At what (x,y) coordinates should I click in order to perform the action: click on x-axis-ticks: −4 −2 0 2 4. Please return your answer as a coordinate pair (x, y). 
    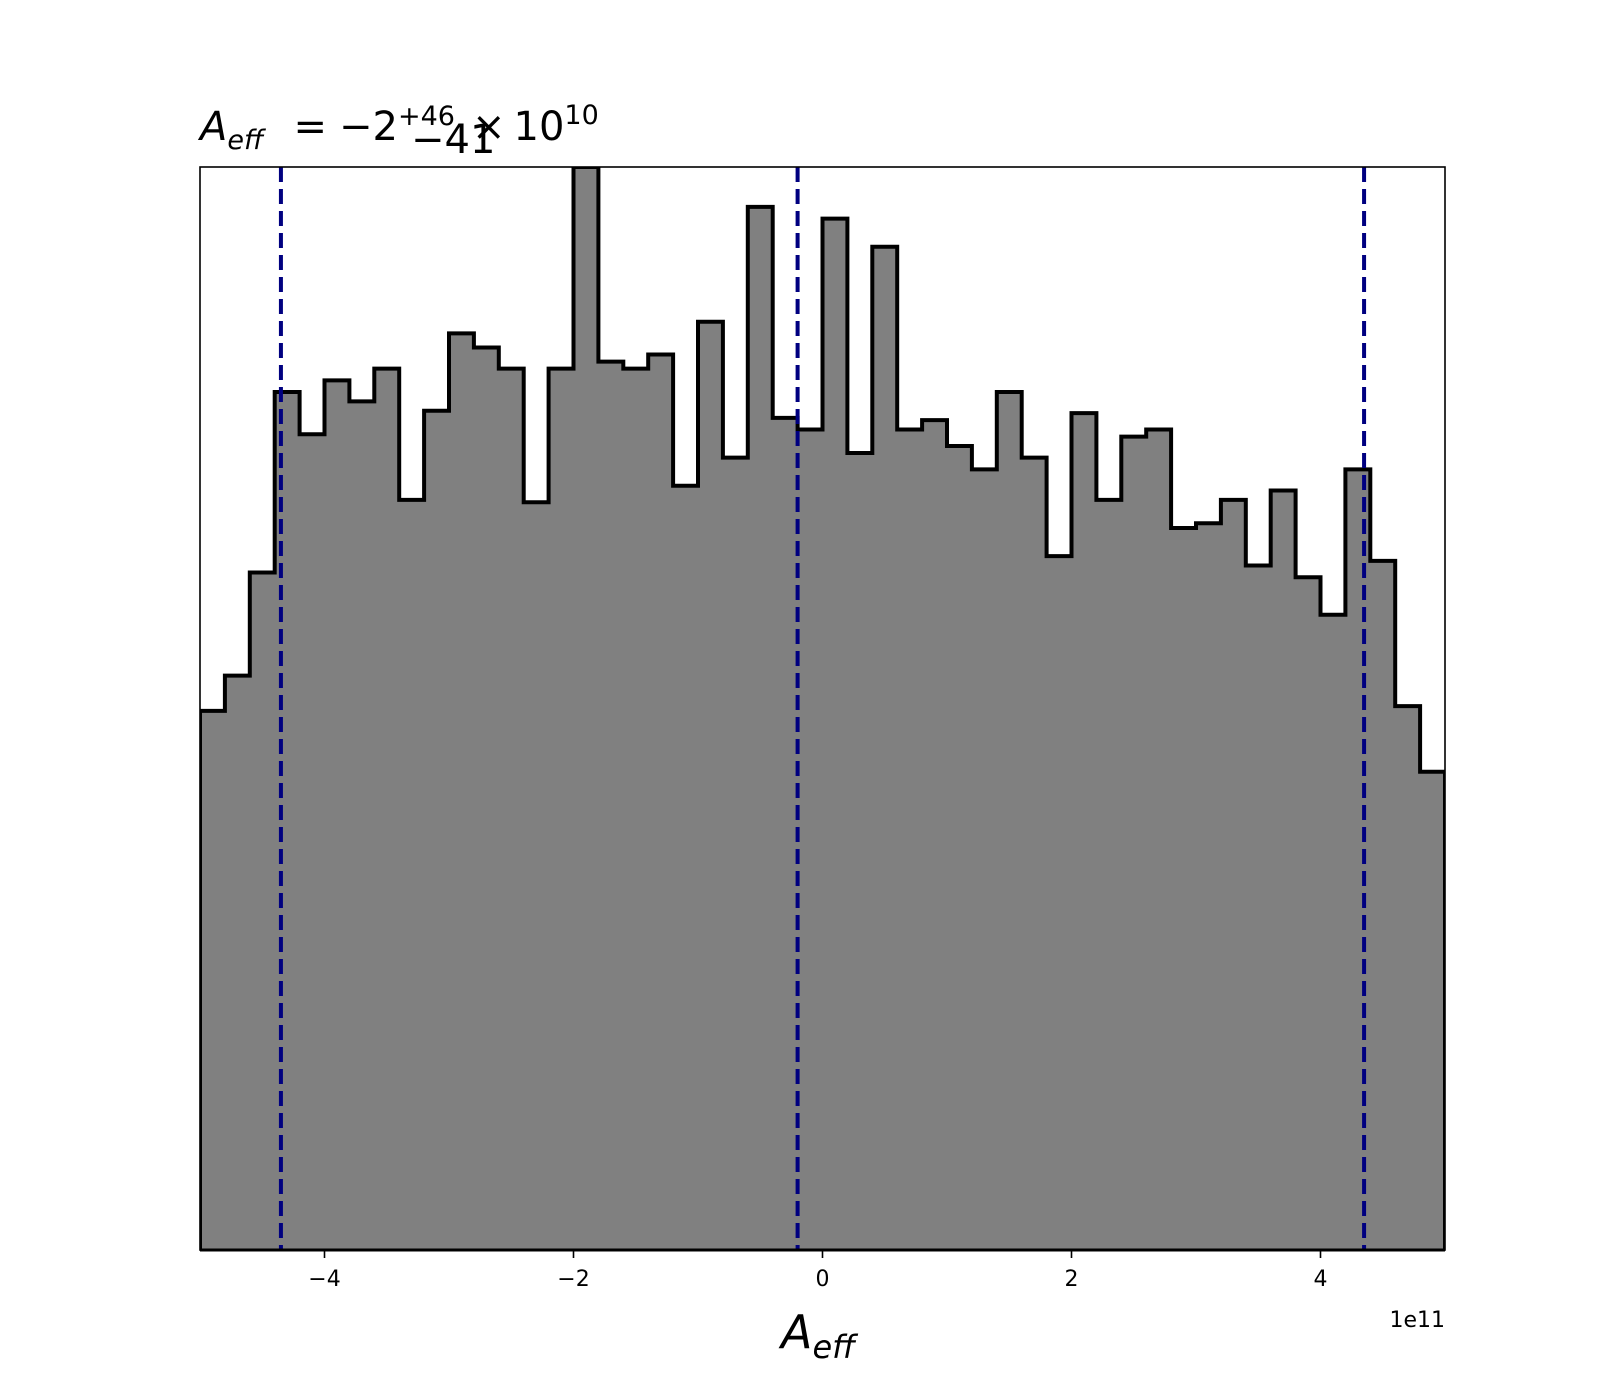
    Looking at the image, I should click on (818, 1271).